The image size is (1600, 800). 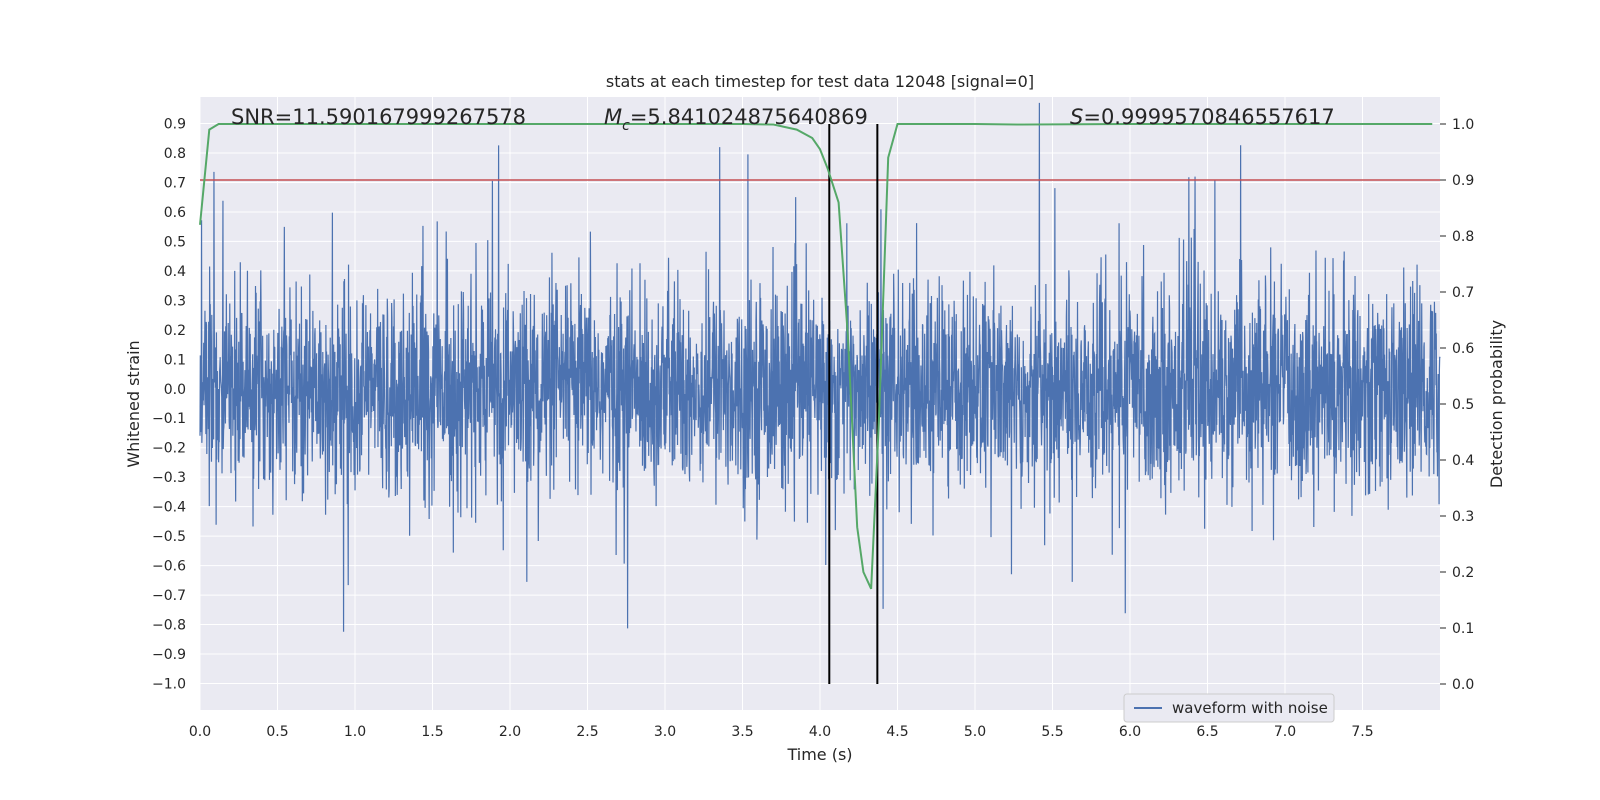 What do you see at coordinates (749, 117) in the screenshot?
I see `chirp-mass-value: =5.841024875640869` at bounding box center [749, 117].